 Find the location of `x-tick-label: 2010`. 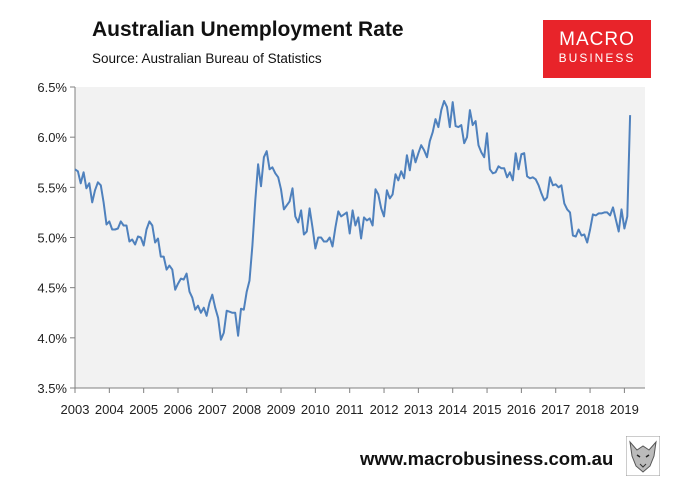

x-tick-label: 2010 is located at coordinates (315, 409).